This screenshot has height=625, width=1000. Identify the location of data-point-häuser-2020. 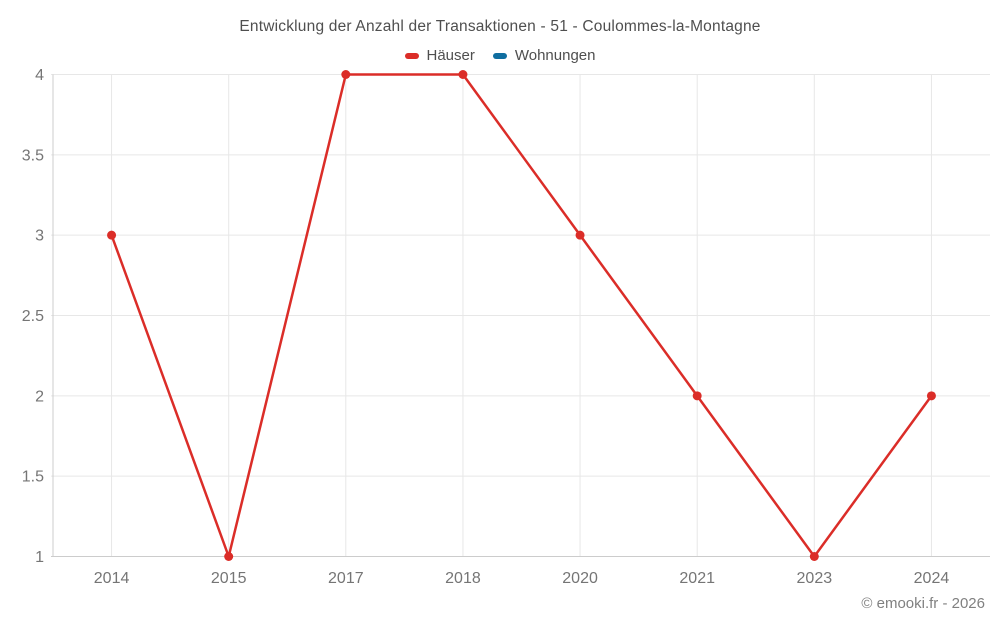
(580, 235).